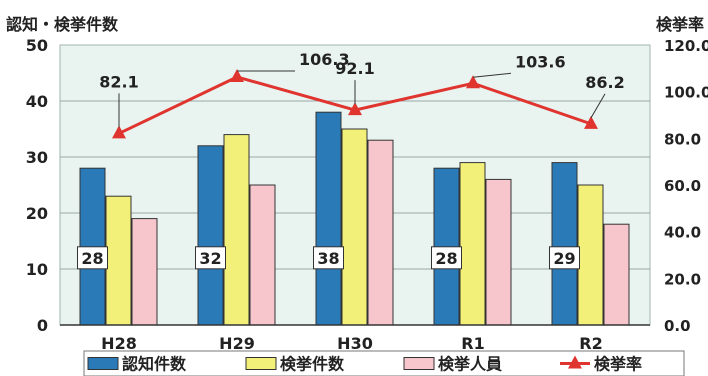 This screenshot has height=376, width=708. Describe the element at coordinates (575, 362) in the screenshot. I see `legend-marker` at that location.